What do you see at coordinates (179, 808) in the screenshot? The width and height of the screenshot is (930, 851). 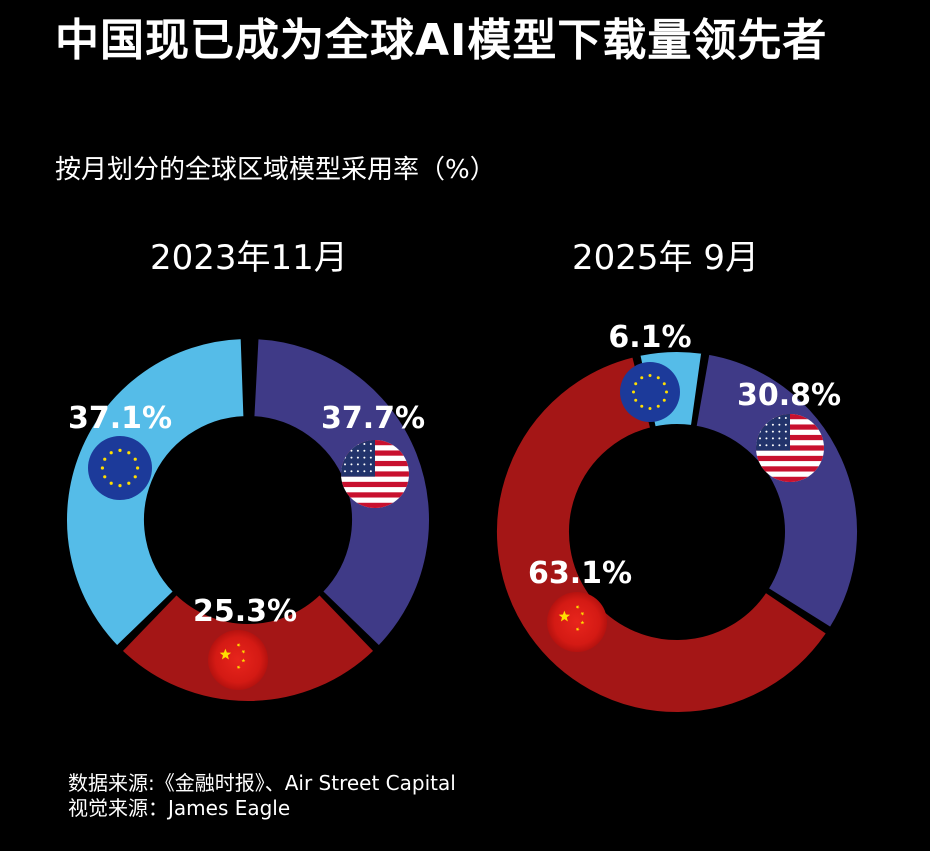 I see `visual-source: 视觉来源：James Eagle` at bounding box center [179, 808].